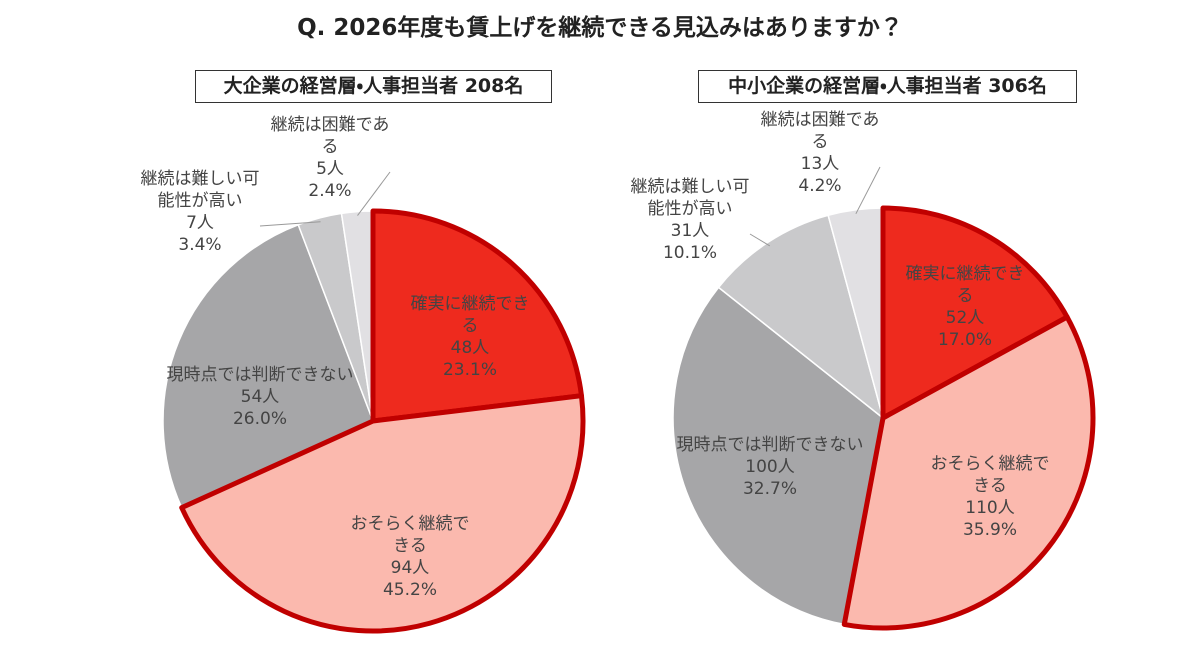 The width and height of the screenshot is (1200, 658). I want to click on count-label: 100人, so click(770, 467).